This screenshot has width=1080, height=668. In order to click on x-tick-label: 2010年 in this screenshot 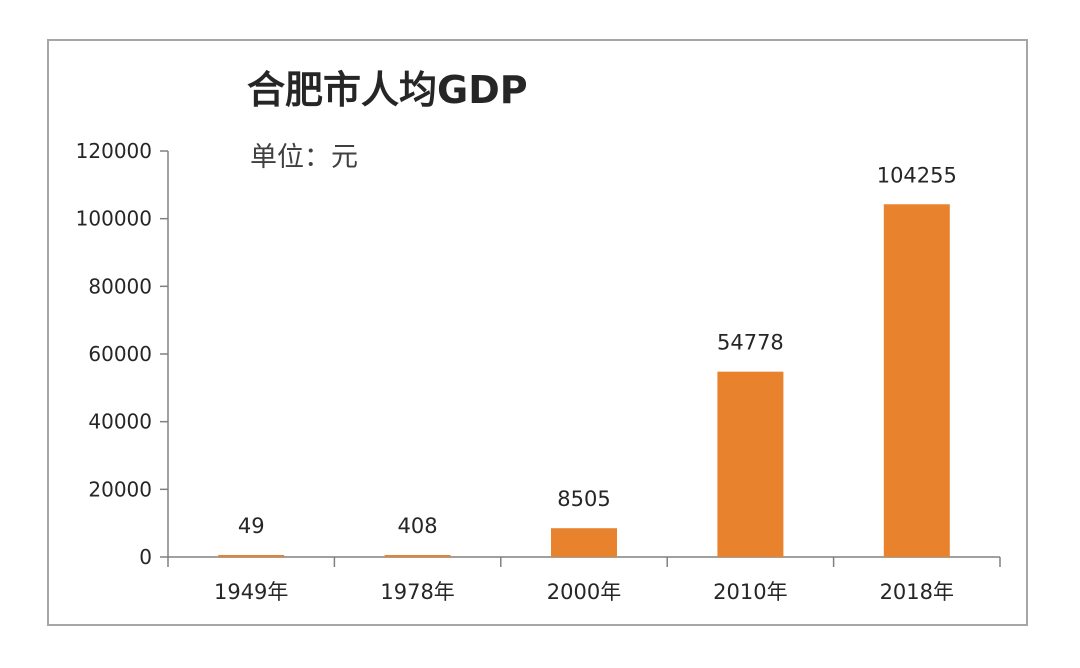, I will do `click(750, 592)`.